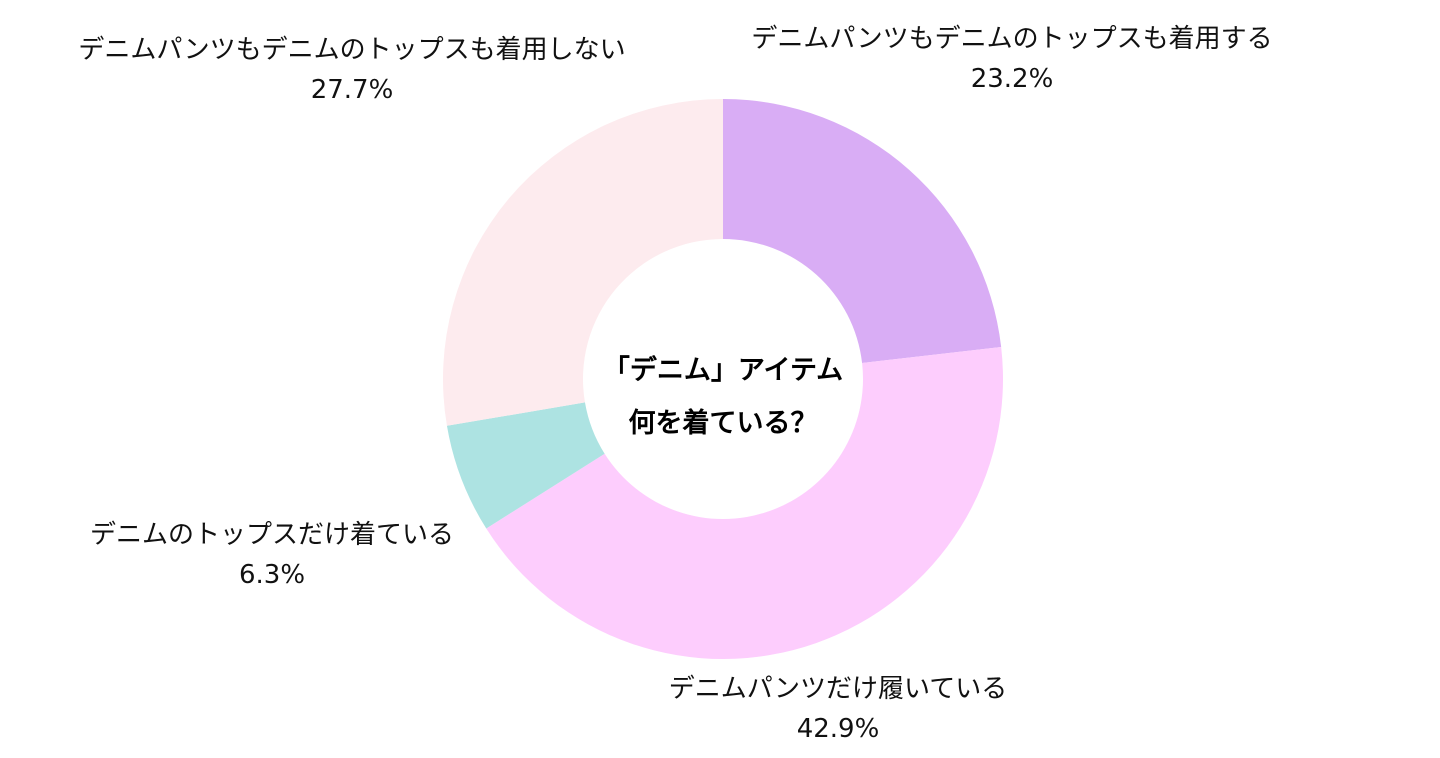  Describe the element at coordinates (272, 535) in the screenshot. I see `slice-label-3: デニムのトップスだけ着ている` at that location.